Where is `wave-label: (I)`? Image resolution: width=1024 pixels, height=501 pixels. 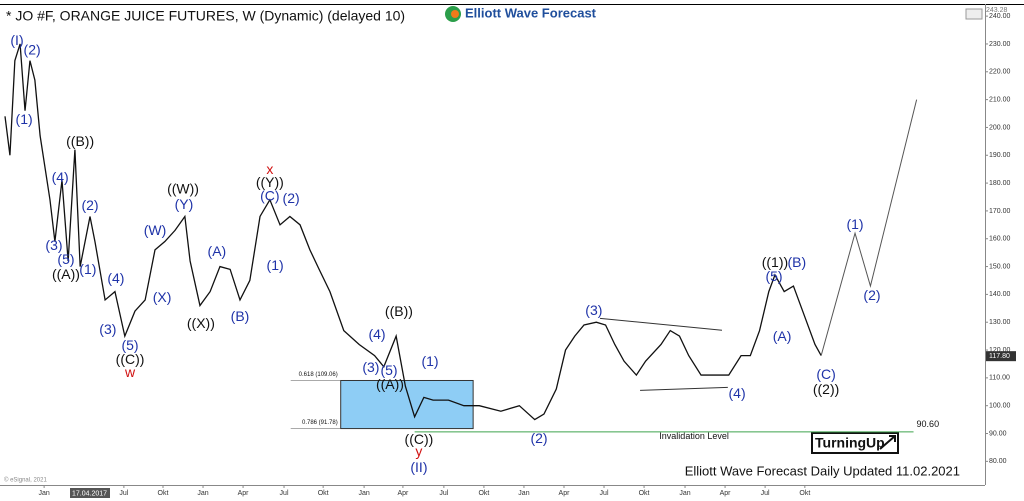
wave-label: (I) is located at coordinates (16, 40).